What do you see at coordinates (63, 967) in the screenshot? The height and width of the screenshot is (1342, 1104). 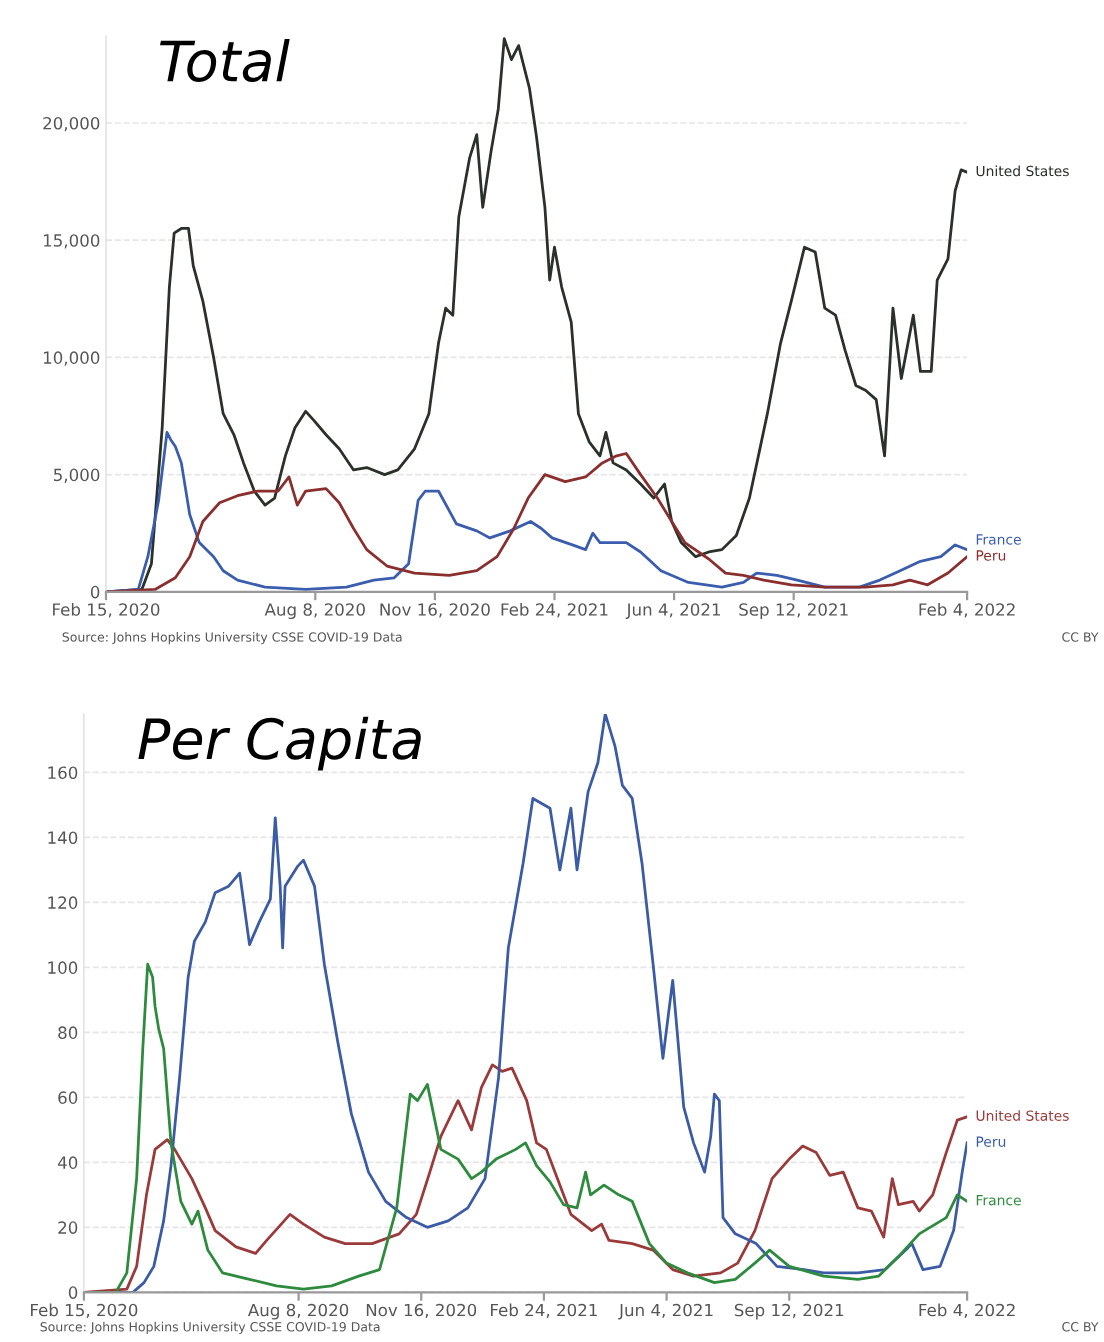 I see `y-tick-label: 100` at bounding box center [63, 967].